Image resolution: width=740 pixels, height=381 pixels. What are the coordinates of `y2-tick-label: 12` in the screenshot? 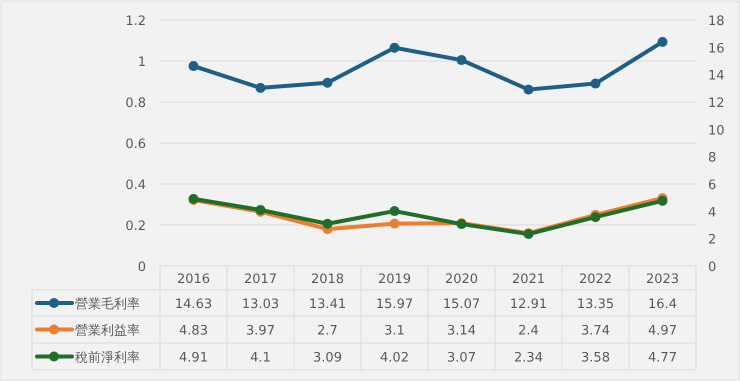 It's located at (716, 103).